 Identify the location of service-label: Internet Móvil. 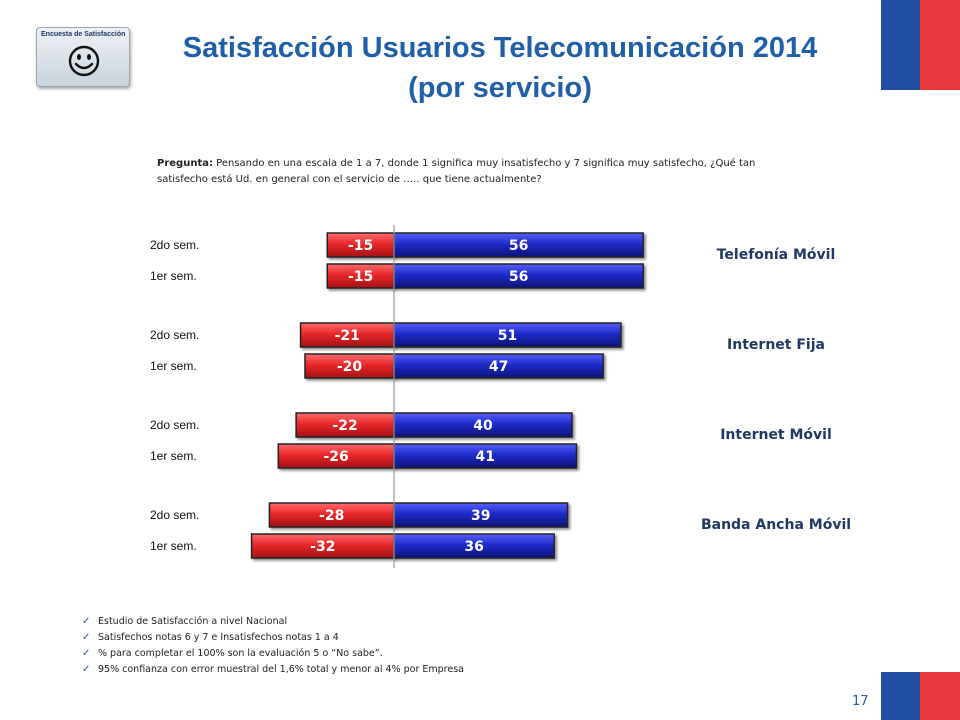
(776, 435).